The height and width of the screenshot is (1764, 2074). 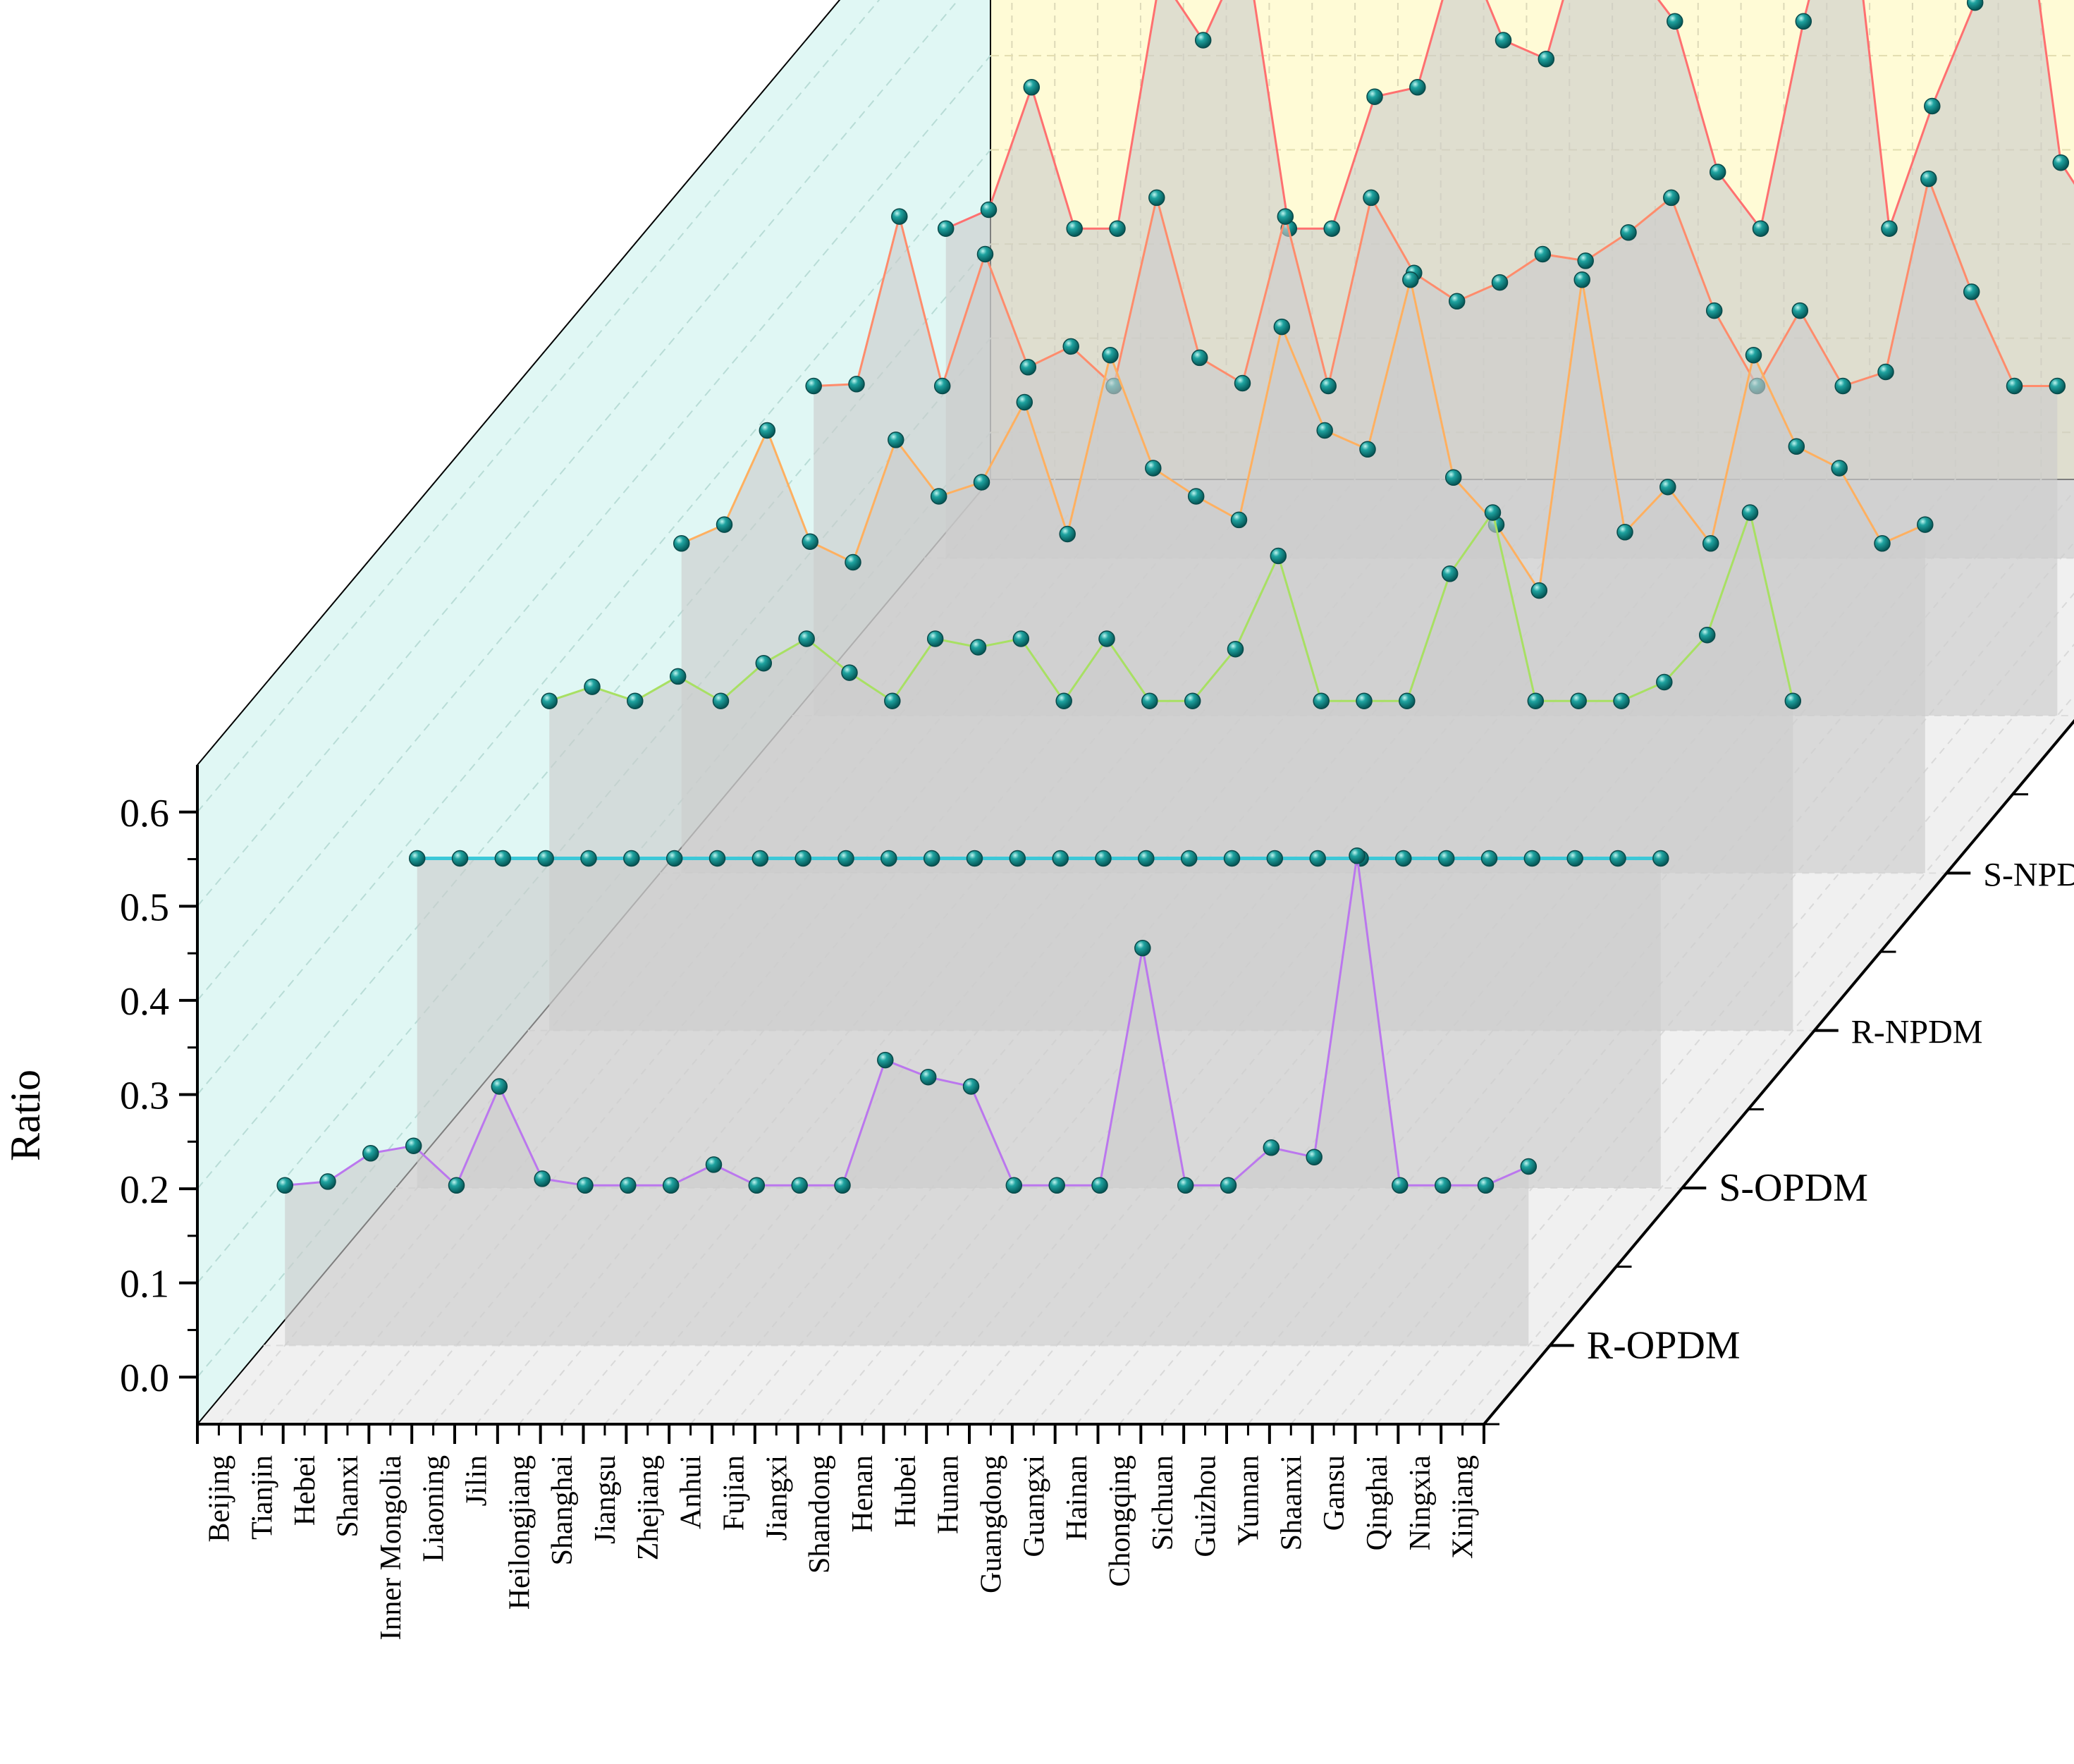 What do you see at coordinates (1803, 21) in the screenshot?
I see `point-s-nepdm-hainan` at bounding box center [1803, 21].